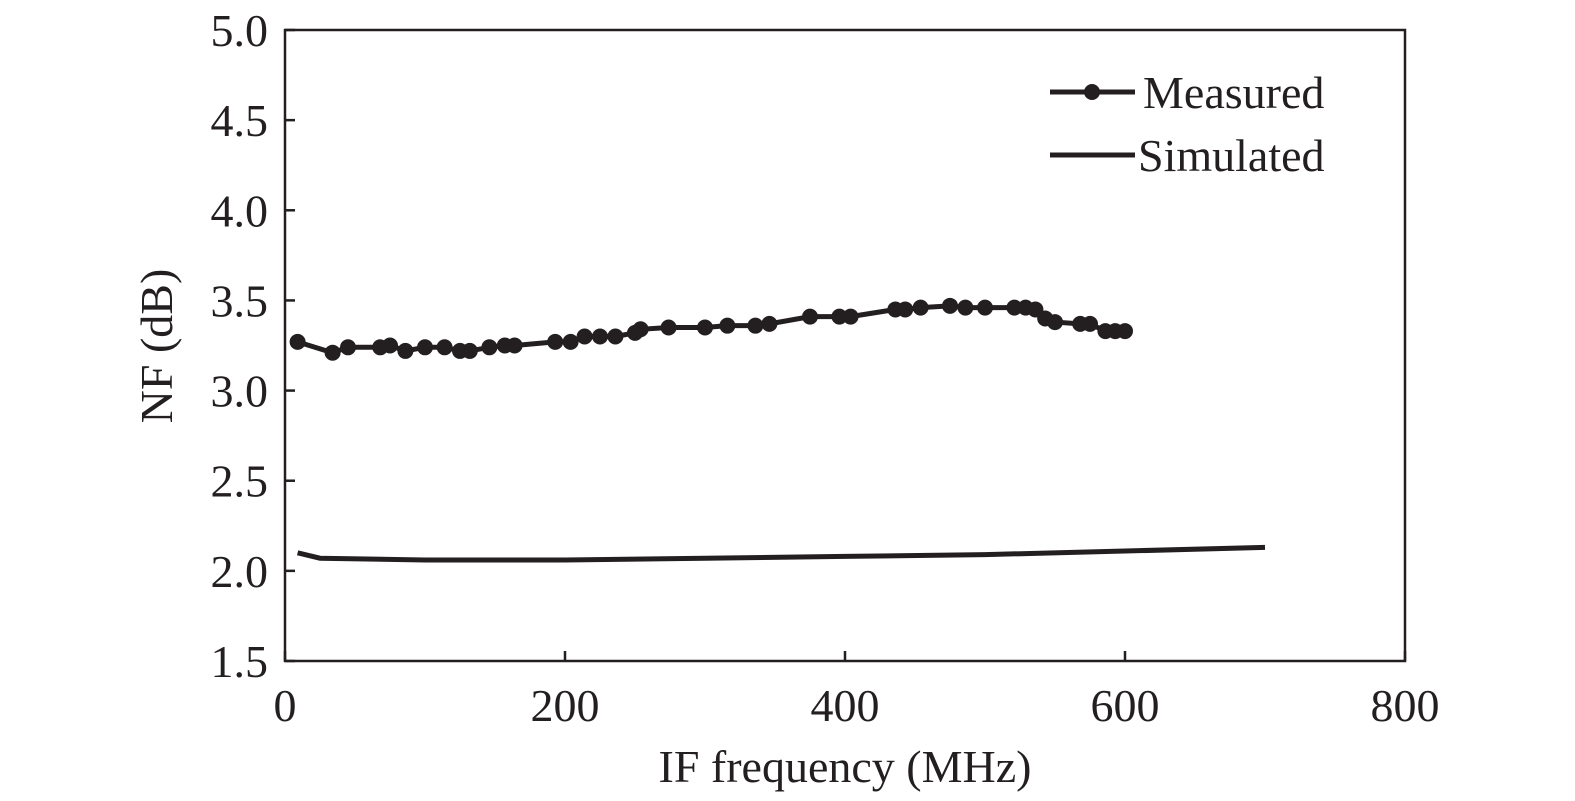  I want to click on y-tick-label: 3.5, so click(240, 300).